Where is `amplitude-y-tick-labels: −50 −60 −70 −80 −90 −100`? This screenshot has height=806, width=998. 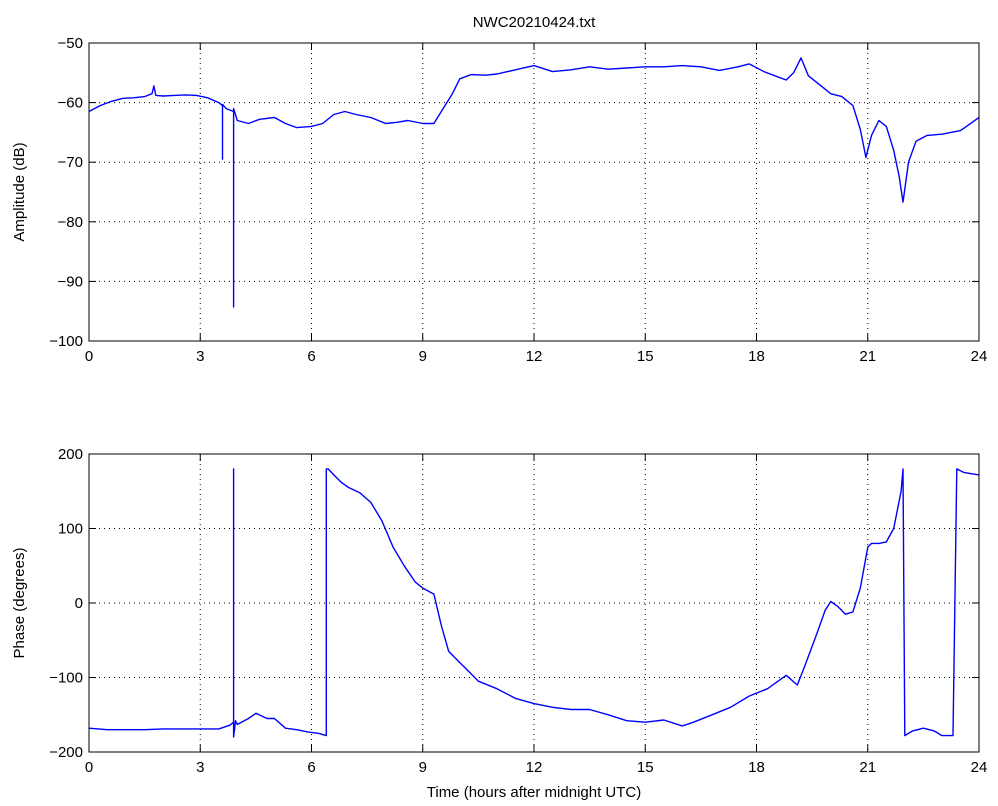 amplitude-y-tick-labels: −50 −60 −70 −80 −90 −100 is located at coordinates (66, 192).